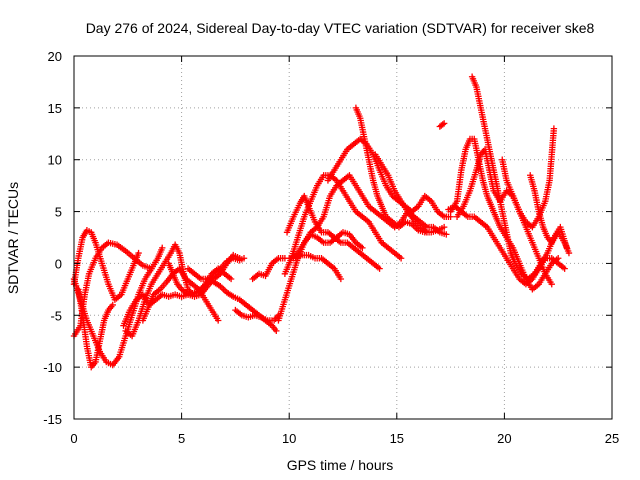  I want to click on x-tick-label: 0, so click(73, 438).